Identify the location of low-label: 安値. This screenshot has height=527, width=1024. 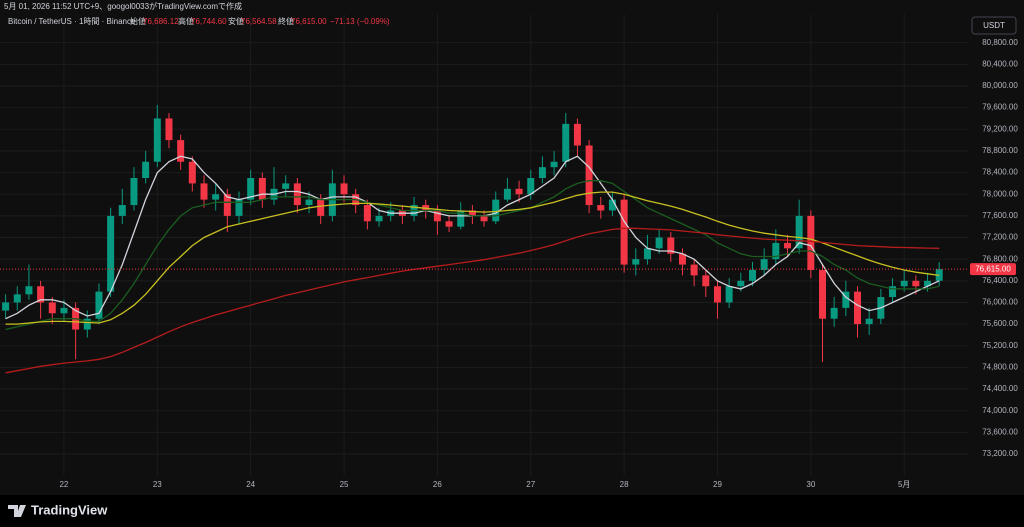
(236, 21).